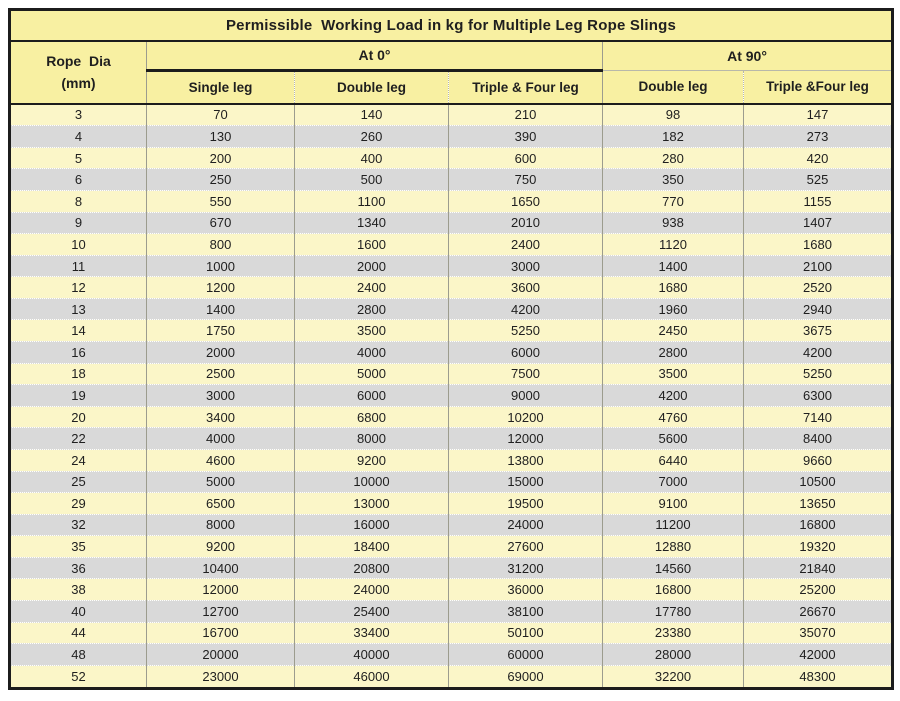  Describe the element at coordinates (525, 416) in the screenshot. I see `load-cell-at0-triple-four-leg: 10200` at that location.